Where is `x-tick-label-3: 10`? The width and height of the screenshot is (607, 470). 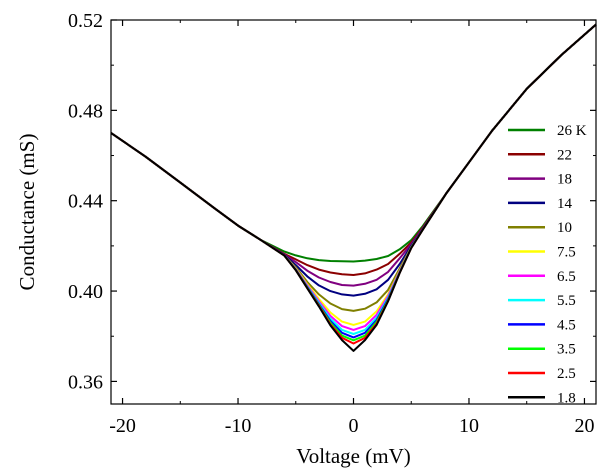 x-tick-label-3: 10 is located at coordinates (469, 426).